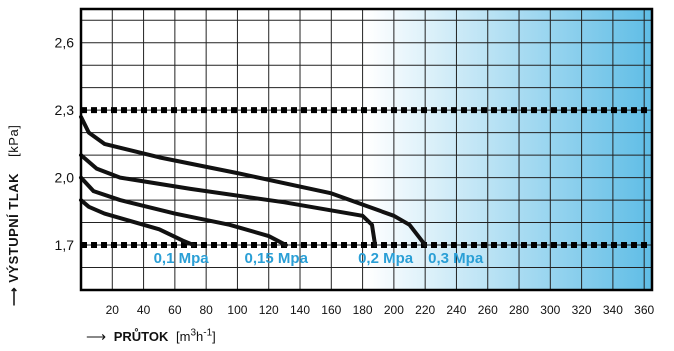  What do you see at coordinates (65, 110) in the screenshot?
I see `y-tick-label: 2,3` at bounding box center [65, 110].